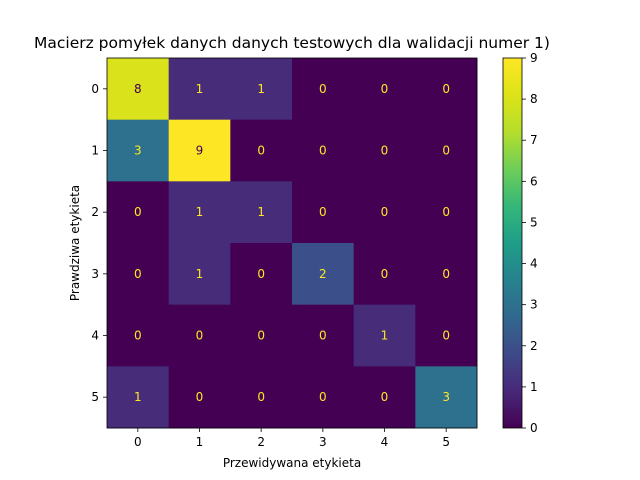 This screenshot has width=640, height=480. I want to click on colorbar-tick-label: 9, so click(534, 58).